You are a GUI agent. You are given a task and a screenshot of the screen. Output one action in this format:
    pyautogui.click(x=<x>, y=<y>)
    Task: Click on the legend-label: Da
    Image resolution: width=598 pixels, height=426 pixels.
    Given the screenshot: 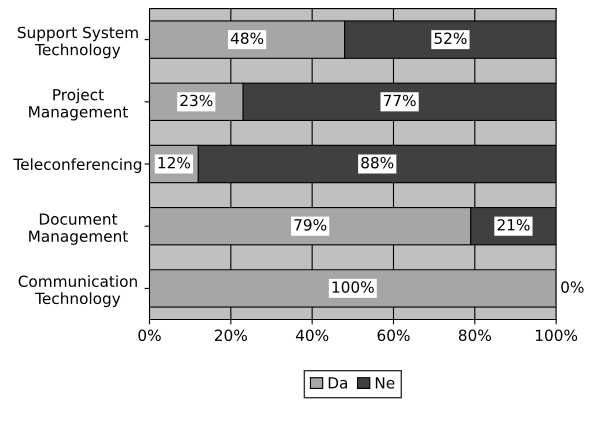 What is the action you would take?
    pyautogui.click(x=337, y=383)
    